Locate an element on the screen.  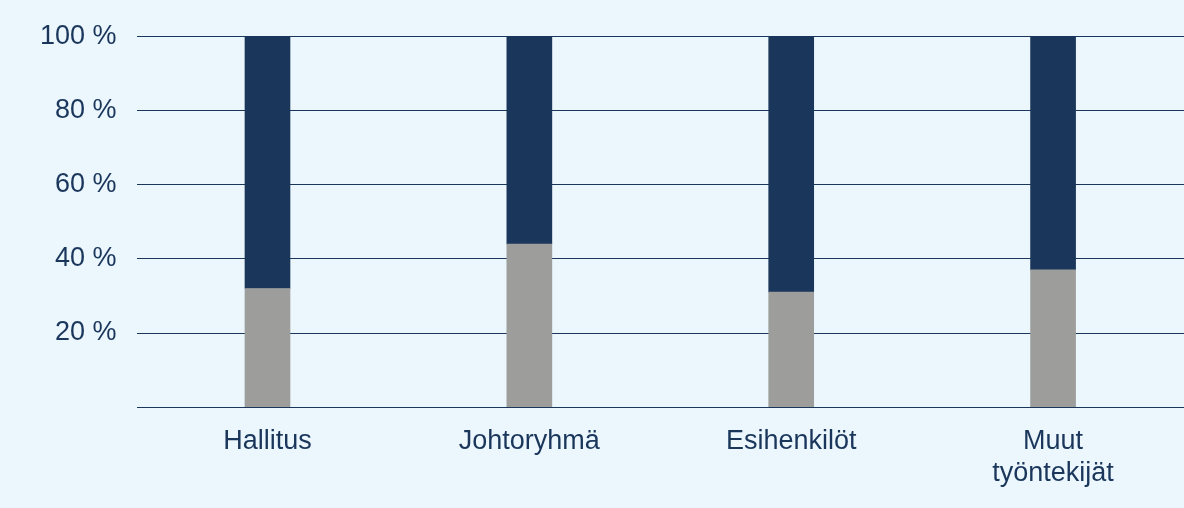
x-tick-label: Esihenkilöt is located at coordinates (791, 439).